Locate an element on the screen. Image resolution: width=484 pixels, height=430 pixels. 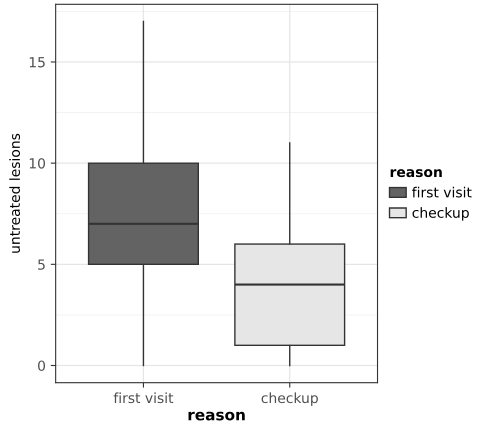
y-tick-label: 5 is located at coordinates (41, 264).